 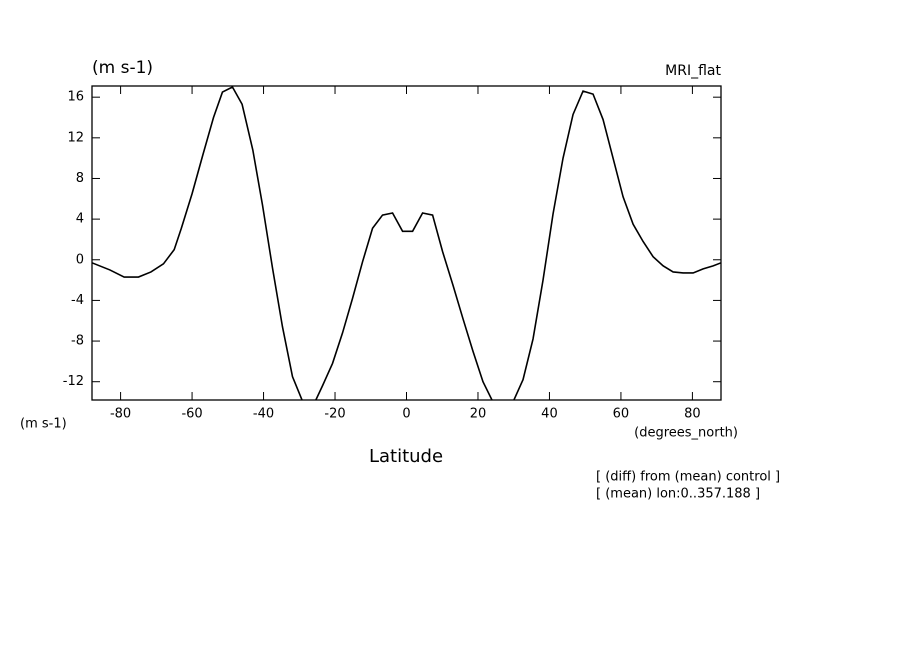 I want to click on x-tick-label: 20, so click(x=478, y=414).